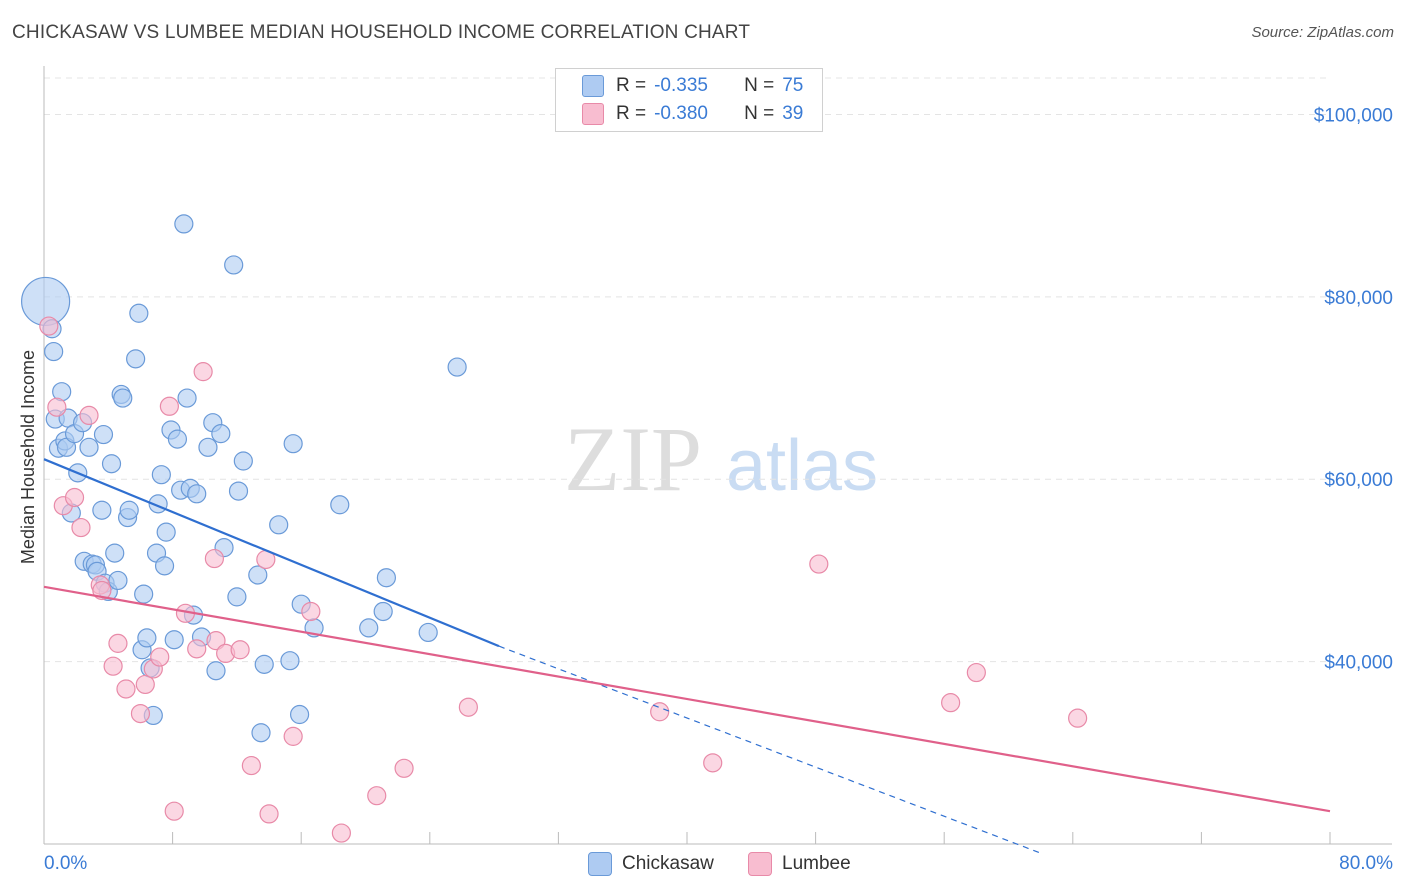 The image size is (1406, 892). I want to click on legend-row-chickasaw: R = -0.335 N = 75, so click(692, 86).